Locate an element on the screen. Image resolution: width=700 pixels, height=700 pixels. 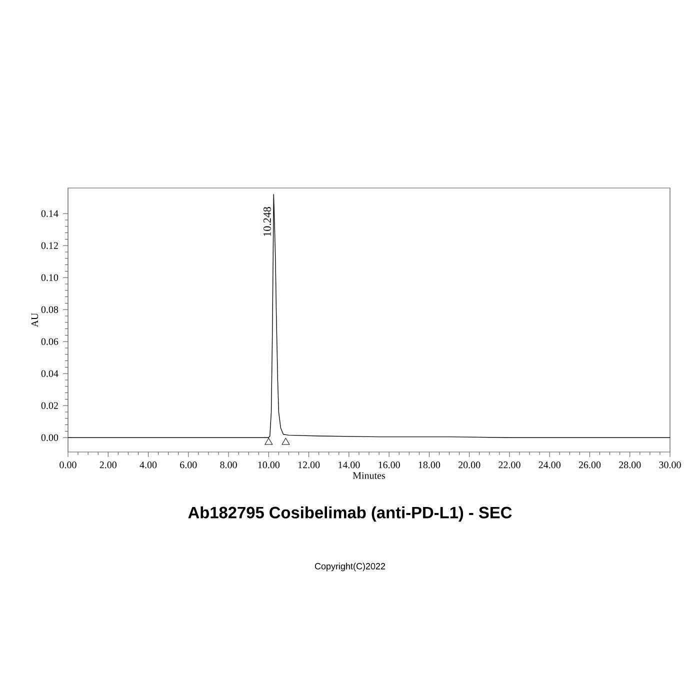
y-axis-title: AU is located at coordinates (34, 320).